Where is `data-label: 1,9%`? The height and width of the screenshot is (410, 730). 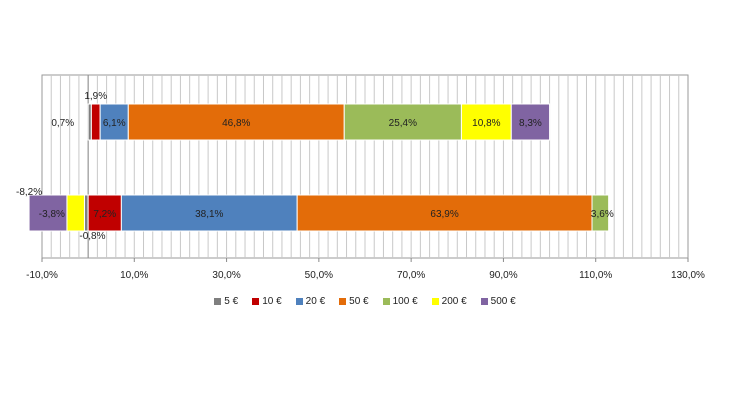
data-label: 1,9% is located at coordinates (95, 96).